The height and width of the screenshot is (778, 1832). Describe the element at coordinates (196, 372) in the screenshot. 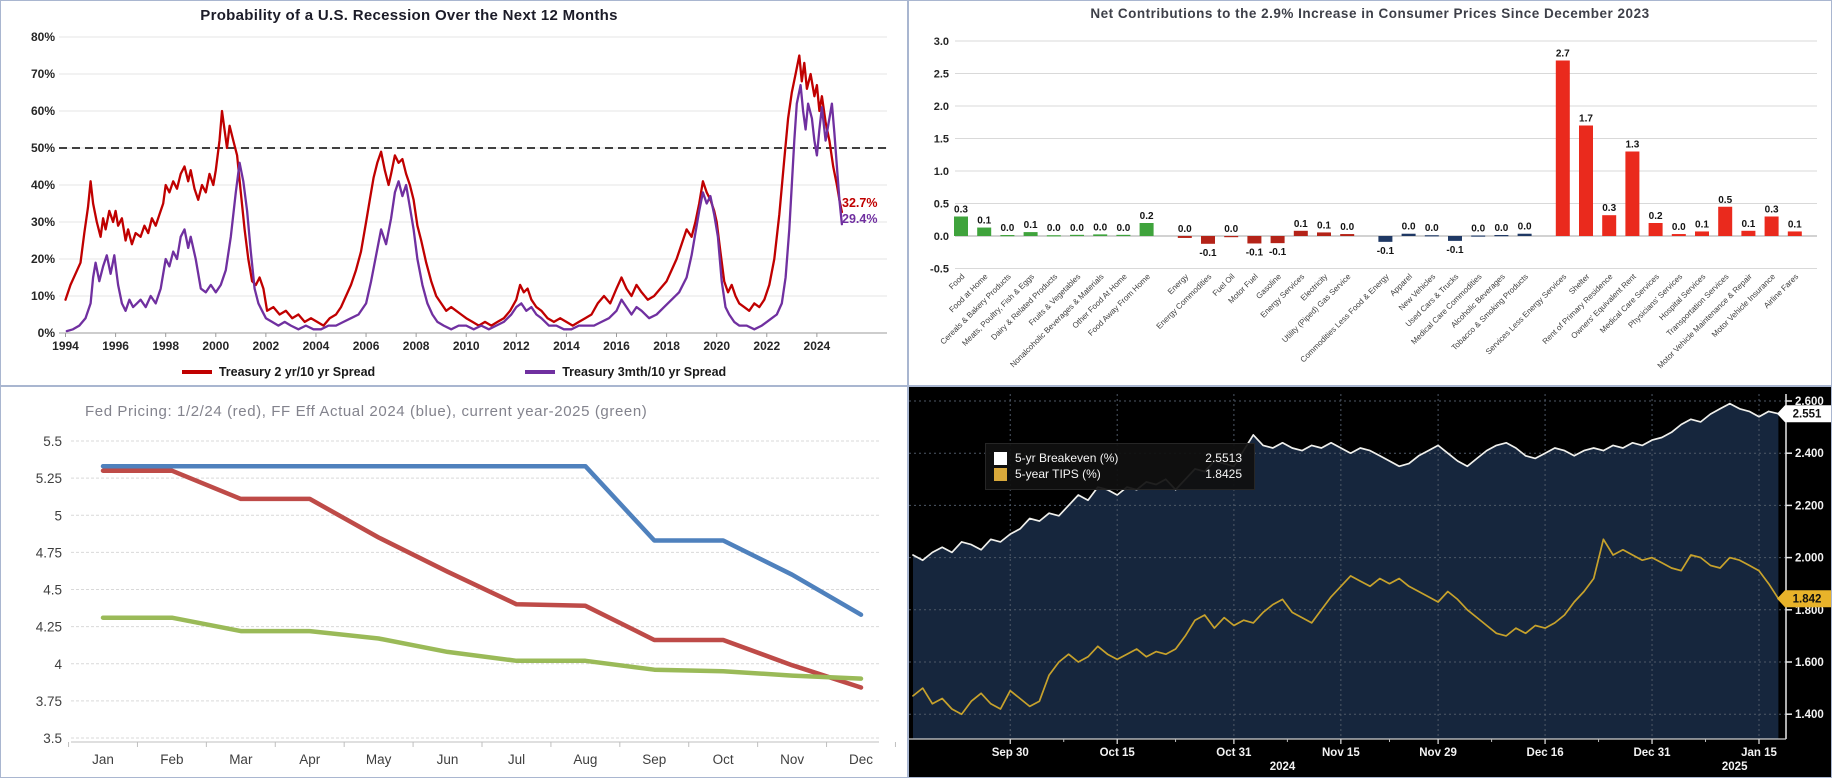

I see `2yr10yr-line-swatch` at that location.